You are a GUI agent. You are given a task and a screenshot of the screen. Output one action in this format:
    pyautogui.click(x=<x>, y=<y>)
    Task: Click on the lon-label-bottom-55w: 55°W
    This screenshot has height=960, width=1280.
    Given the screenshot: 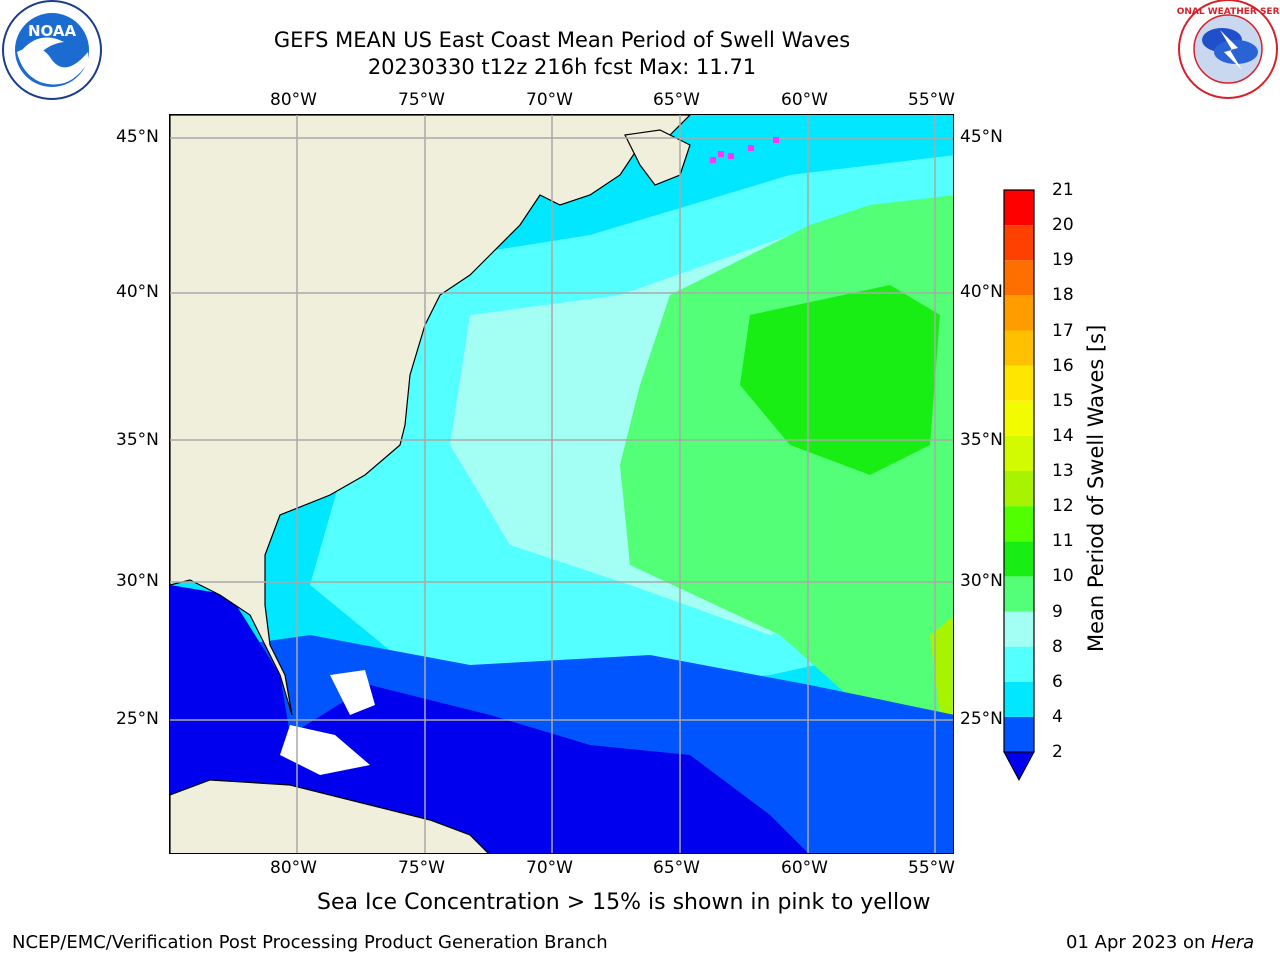 What is the action you would take?
    pyautogui.click(x=931, y=868)
    